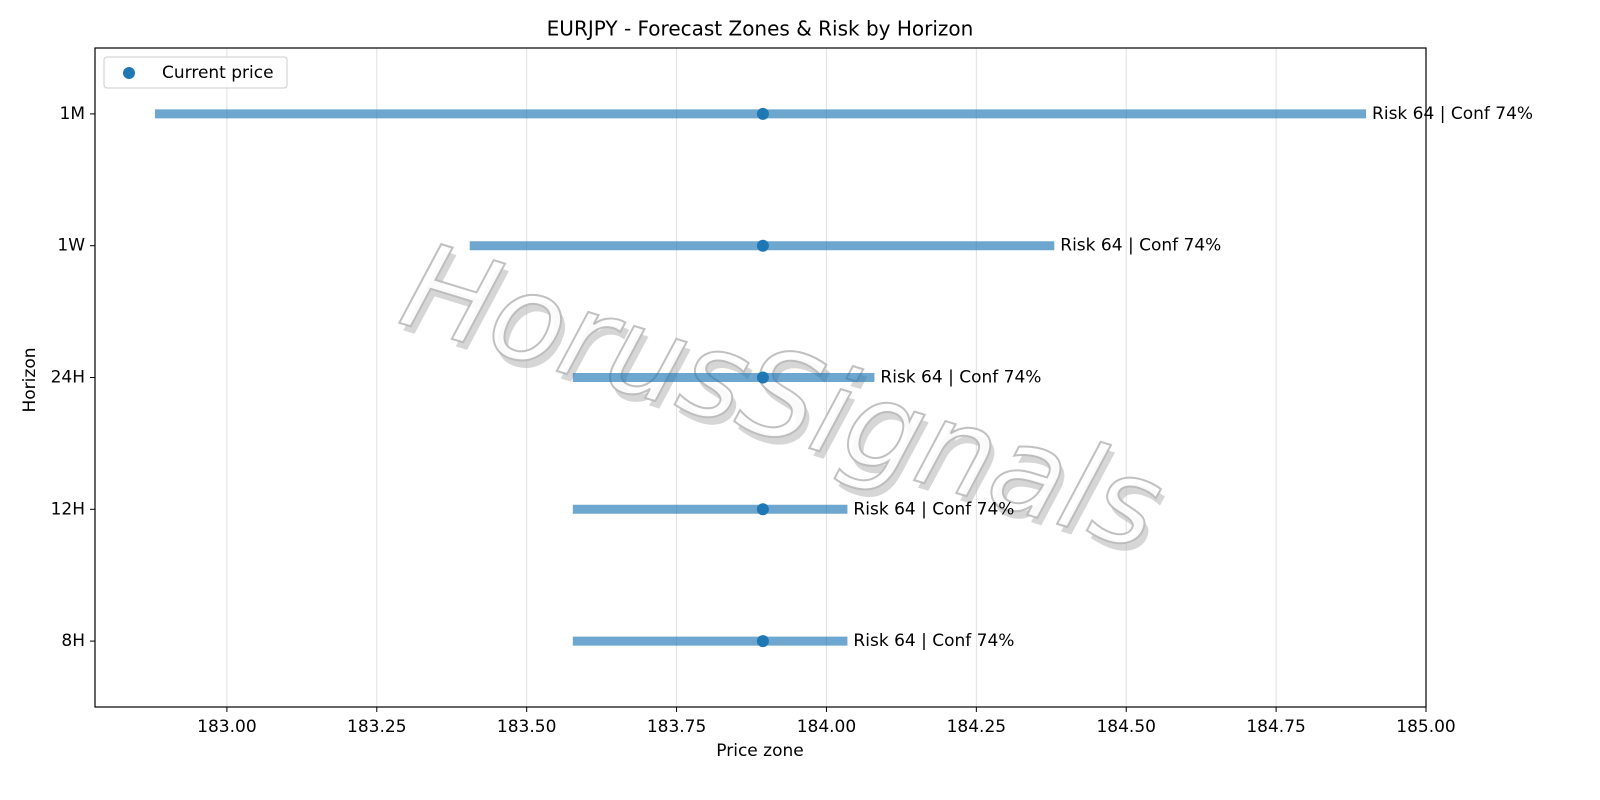 The height and width of the screenshot is (800, 1600). What do you see at coordinates (1125, 727) in the screenshot?
I see `x-tick-label: 184.50` at bounding box center [1125, 727].